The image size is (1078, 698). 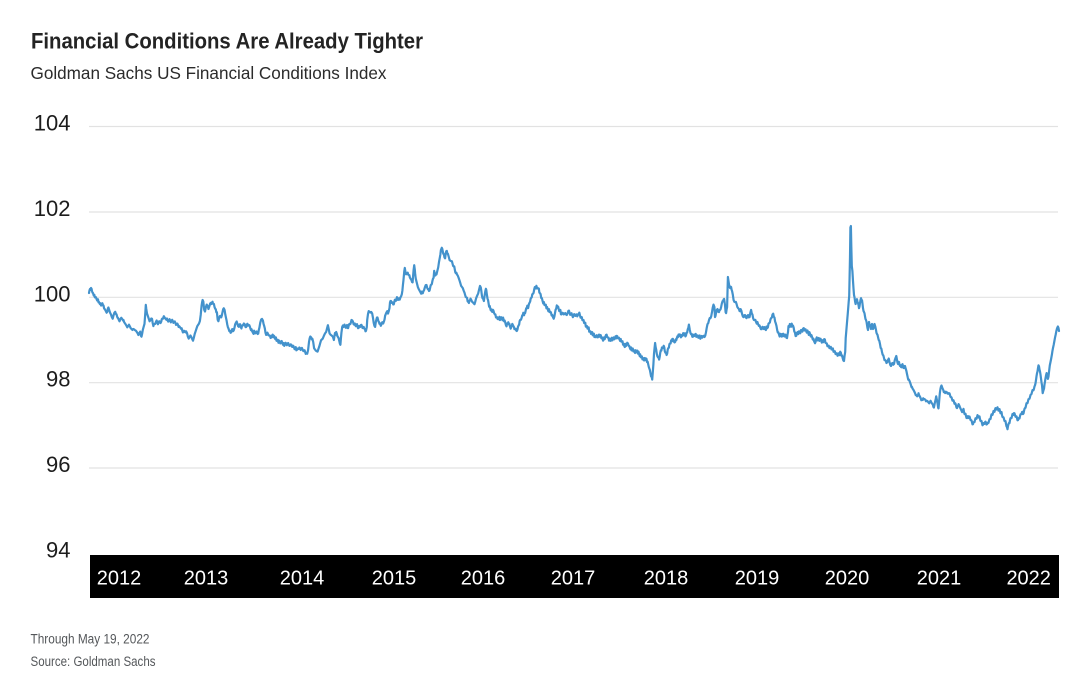 I want to click on svg-text: 2020, so click(x=847, y=579).